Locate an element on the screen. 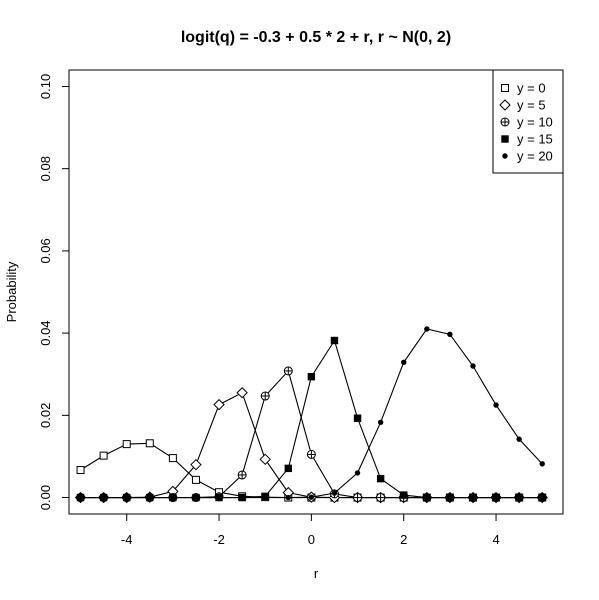  y-axis: 0.00 0.02 0.04 0.06 0.08 0.10 is located at coordinates (54, 292).